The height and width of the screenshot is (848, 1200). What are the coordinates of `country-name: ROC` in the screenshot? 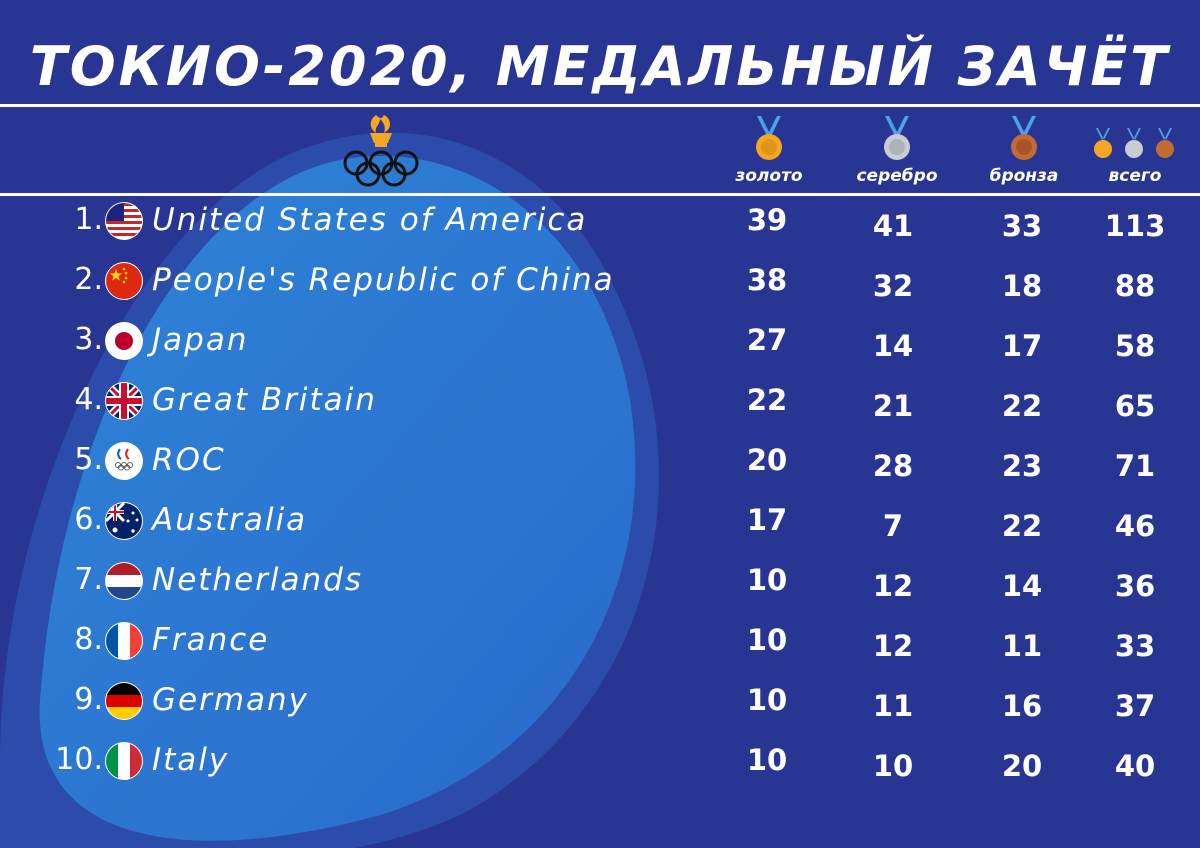 It's located at (189, 460).